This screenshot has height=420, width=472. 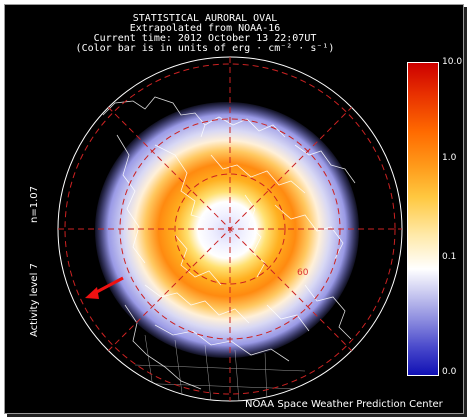 I want to click on title: STATISTICAL AURORAL OVAL, so click(x=205, y=18).